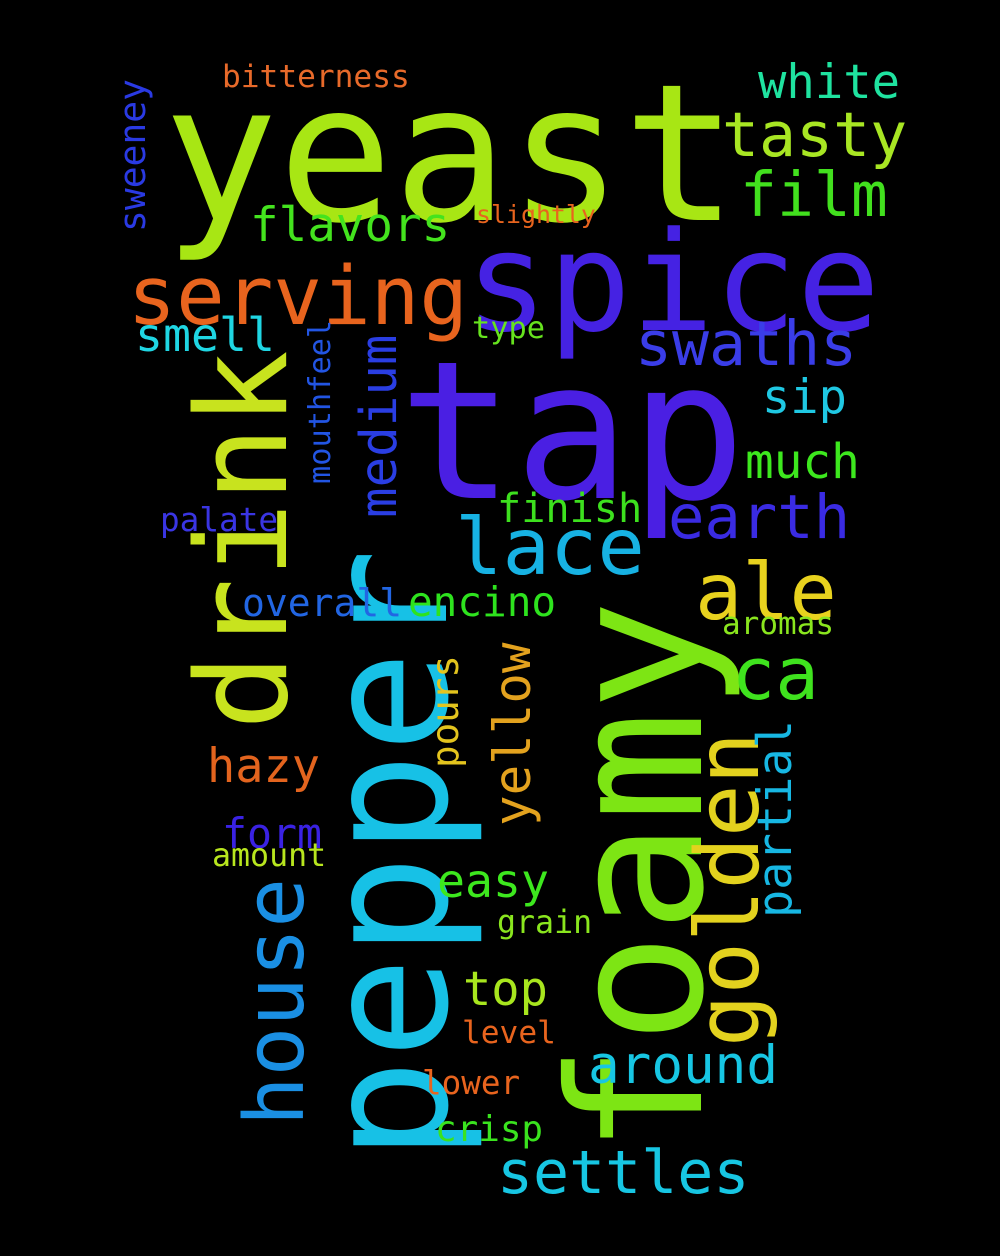 This screenshot has height=1256, width=1000. What do you see at coordinates (746, 343) in the screenshot?
I see `word-swaths: swaths` at bounding box center [746, 343].